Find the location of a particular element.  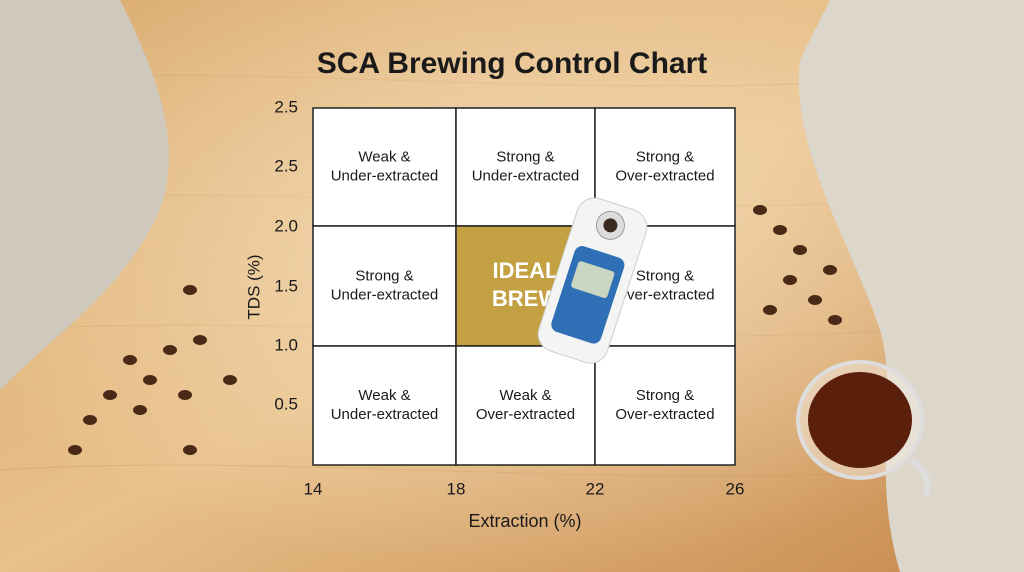

y-tick-label: 0.5 is located at coordinates (286, 403).